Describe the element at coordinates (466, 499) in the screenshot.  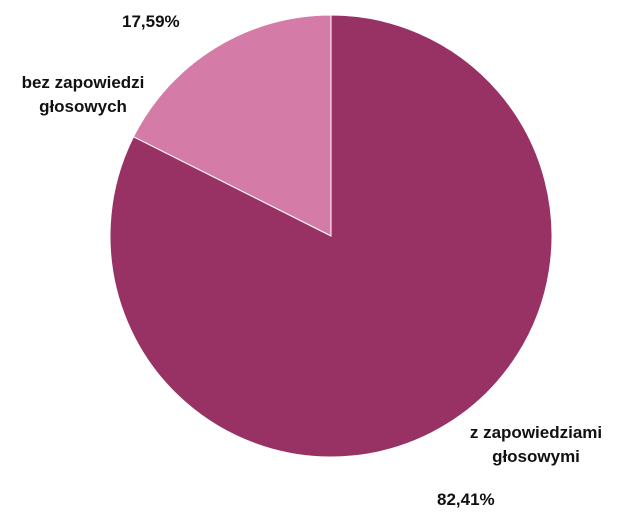
I see `slice-value-label-z-zapowiedziami: 82,41%` at that location.